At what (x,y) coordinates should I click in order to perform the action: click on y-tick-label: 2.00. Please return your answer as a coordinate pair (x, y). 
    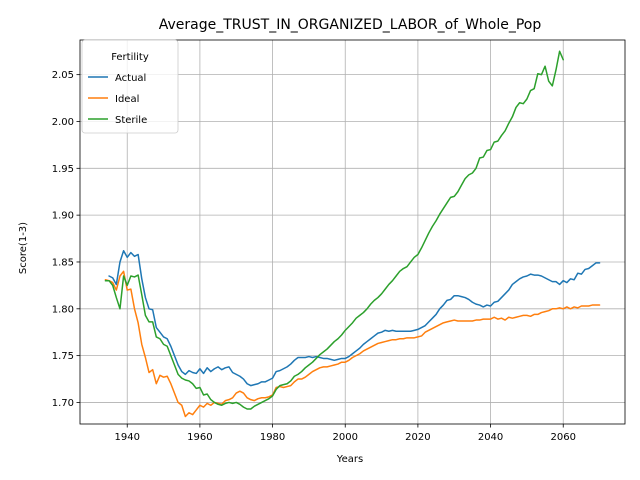
    Looking at the image, I should click on (63, 122).